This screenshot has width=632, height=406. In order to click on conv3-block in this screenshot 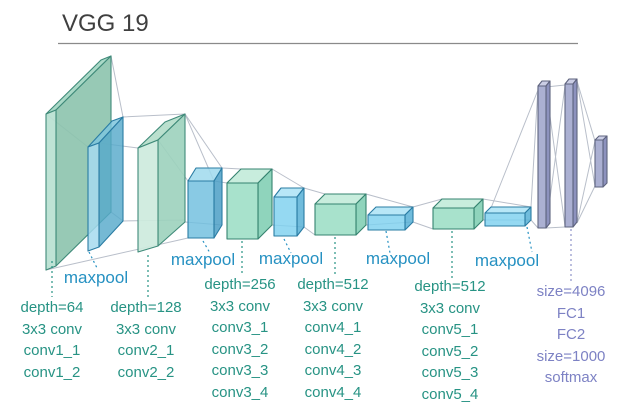, I will do `click(249, 204)`.